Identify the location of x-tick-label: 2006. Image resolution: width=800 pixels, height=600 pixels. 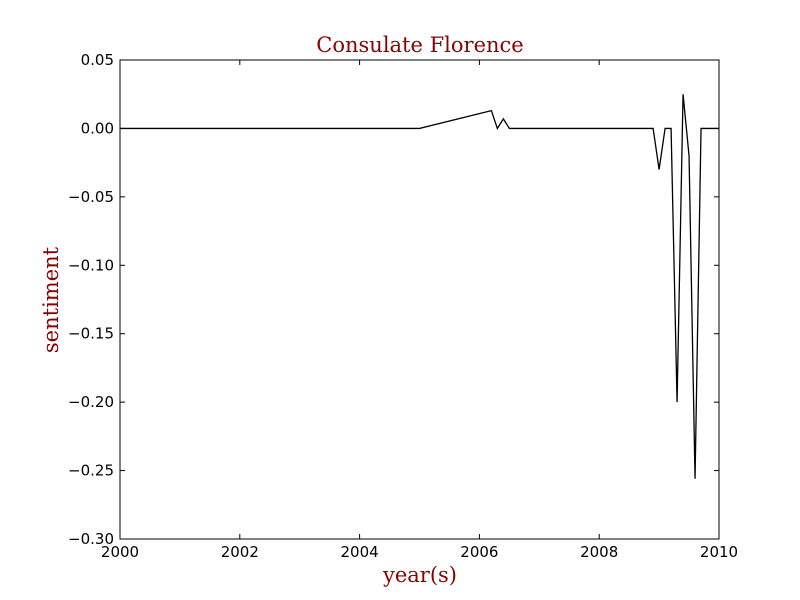
(479, 552).